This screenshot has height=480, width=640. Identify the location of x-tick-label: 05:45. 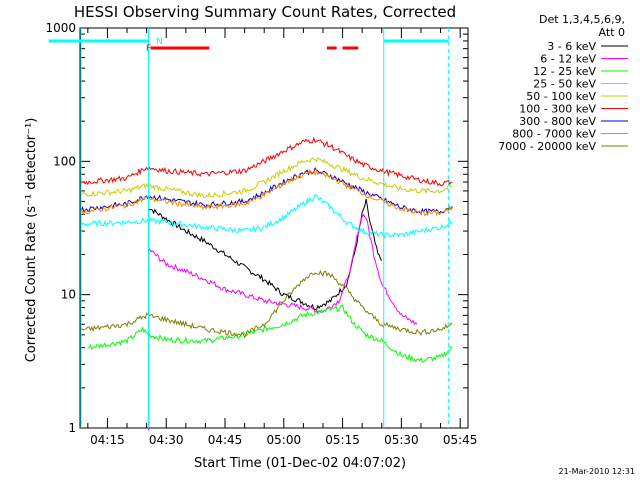
(460, 440).